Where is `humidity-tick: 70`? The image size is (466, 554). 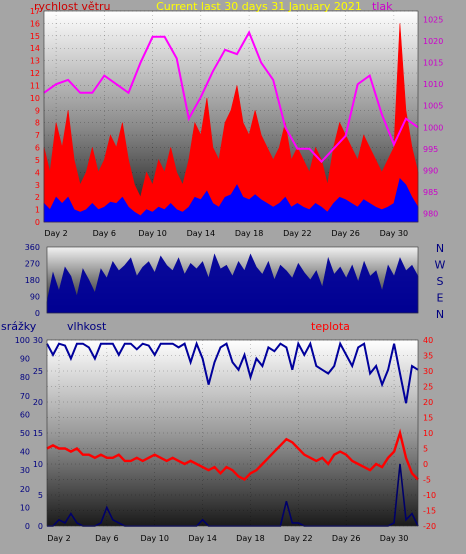
humidity-tick: 70 is located at coordinates (25, 396).